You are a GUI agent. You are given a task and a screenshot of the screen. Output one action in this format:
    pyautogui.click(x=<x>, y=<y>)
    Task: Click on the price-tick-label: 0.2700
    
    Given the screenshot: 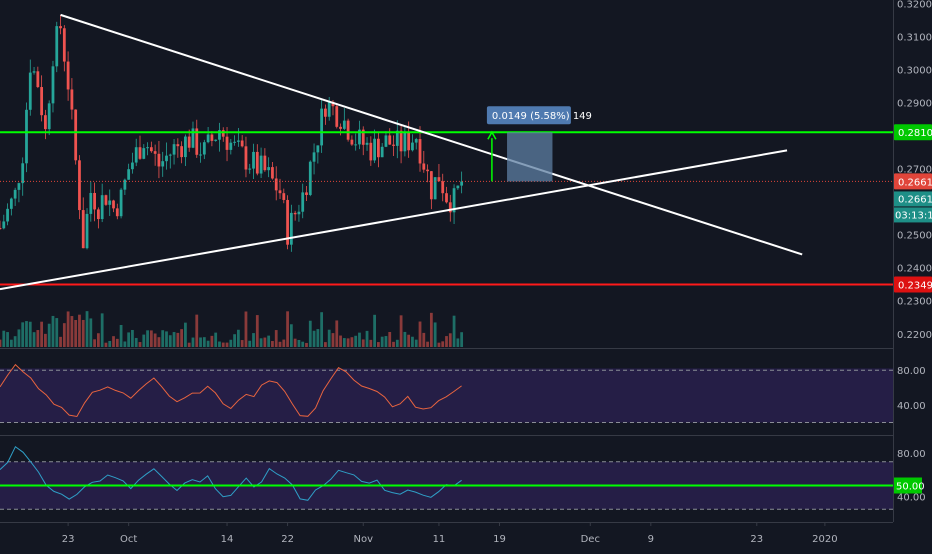 What is the action you would take?
    pyautogui.click(x=914, y=170)
    